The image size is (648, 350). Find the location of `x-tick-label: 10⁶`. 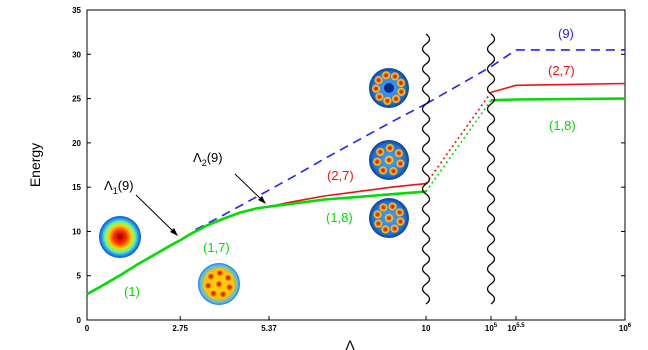

x-tick-label: 10⁶ is located at coordinates (625, 328).